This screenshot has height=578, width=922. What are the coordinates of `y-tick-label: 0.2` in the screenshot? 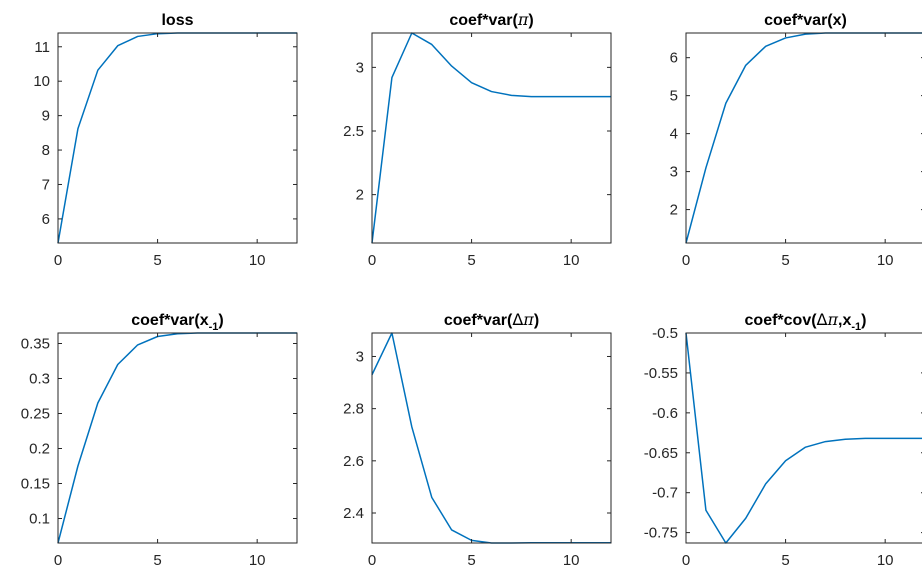 It's located at (39, 449).